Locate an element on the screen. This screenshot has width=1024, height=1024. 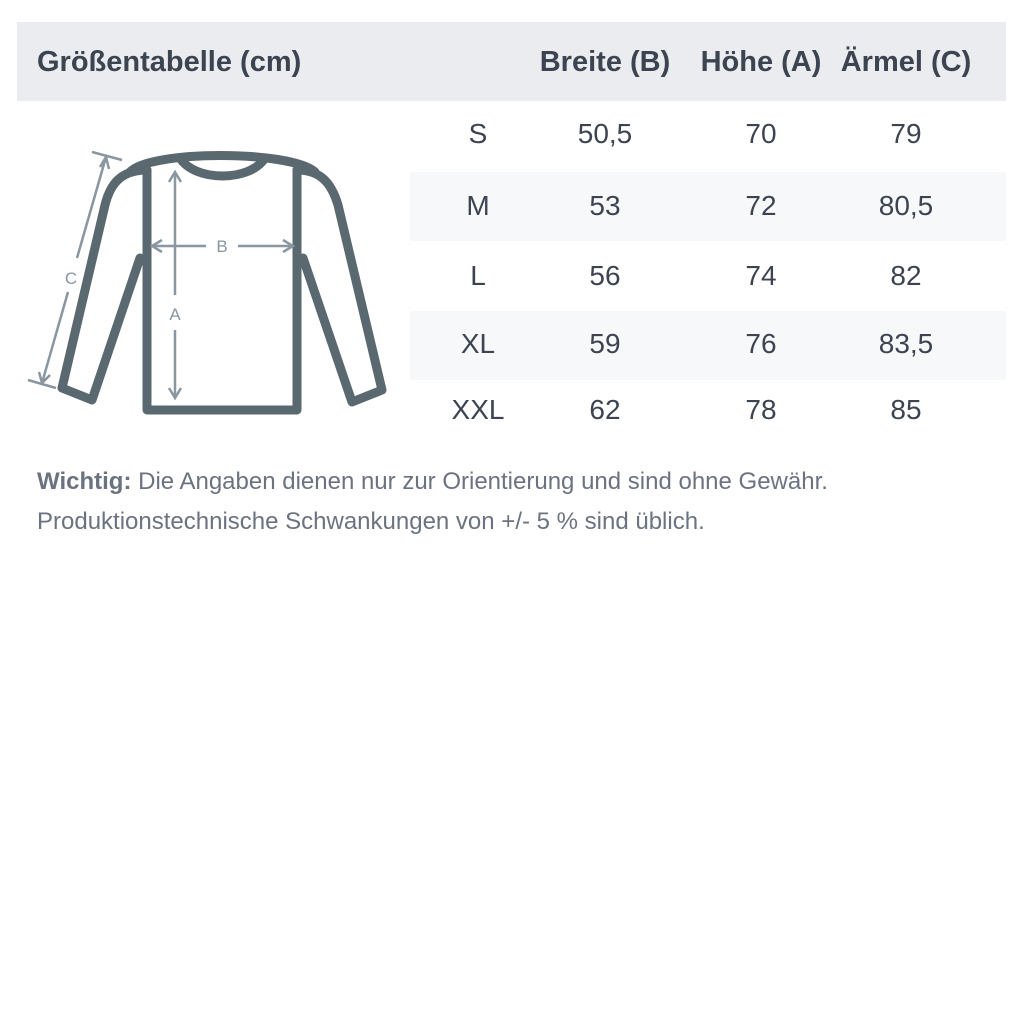
label-b: B is located at coordinates (221, 246).